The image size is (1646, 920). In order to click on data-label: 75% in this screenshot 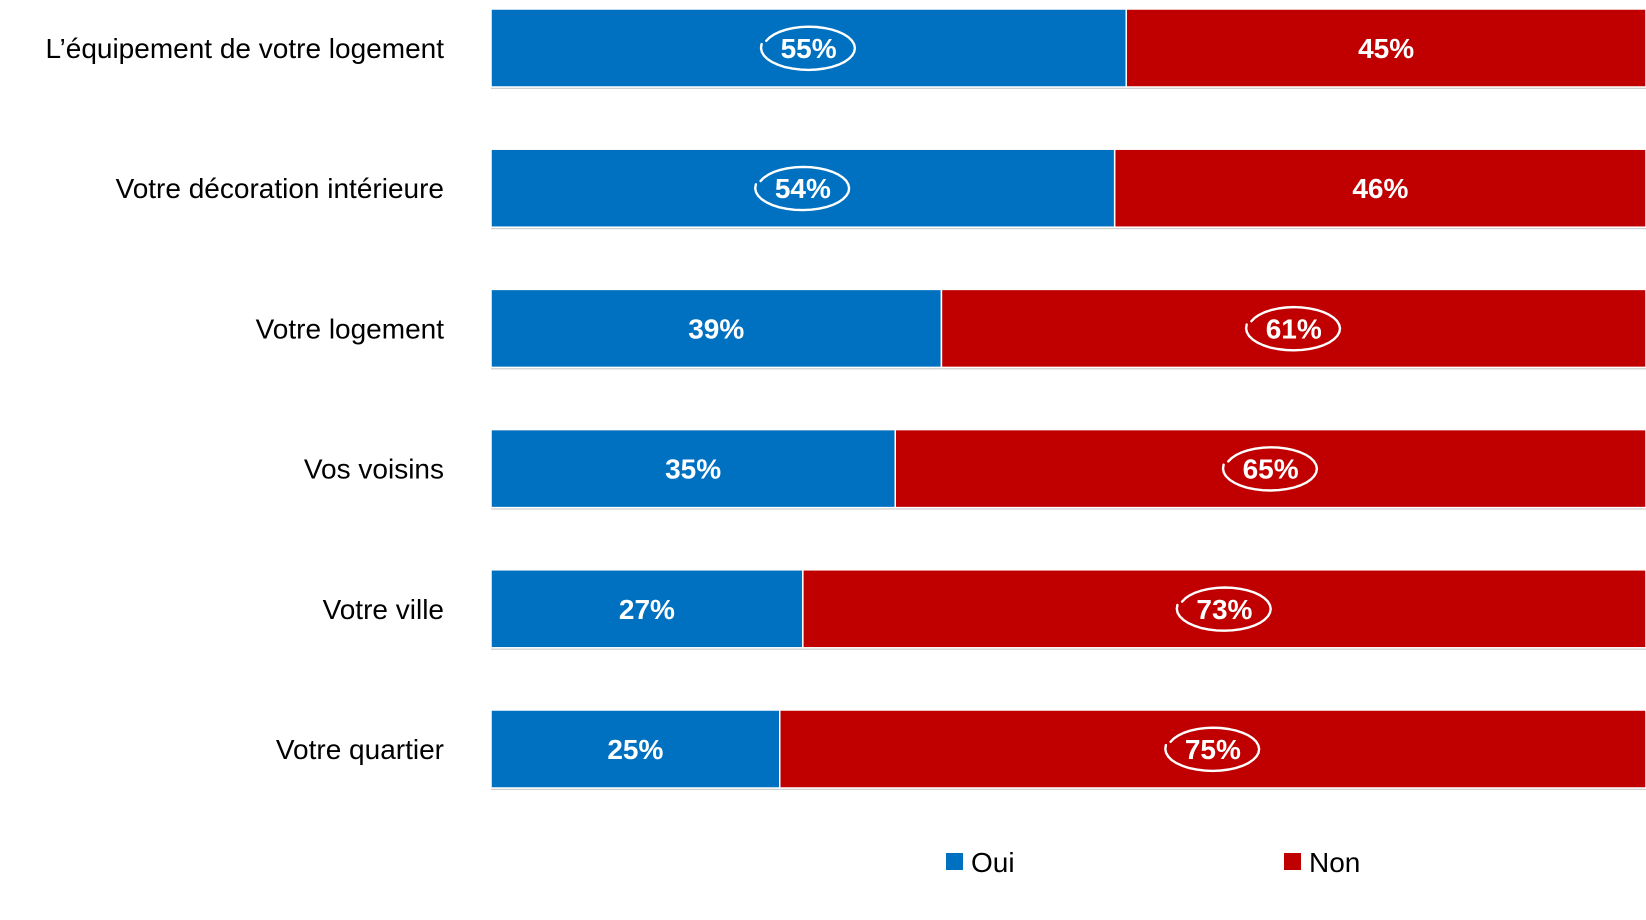, I will do `click(1213, 749)`.